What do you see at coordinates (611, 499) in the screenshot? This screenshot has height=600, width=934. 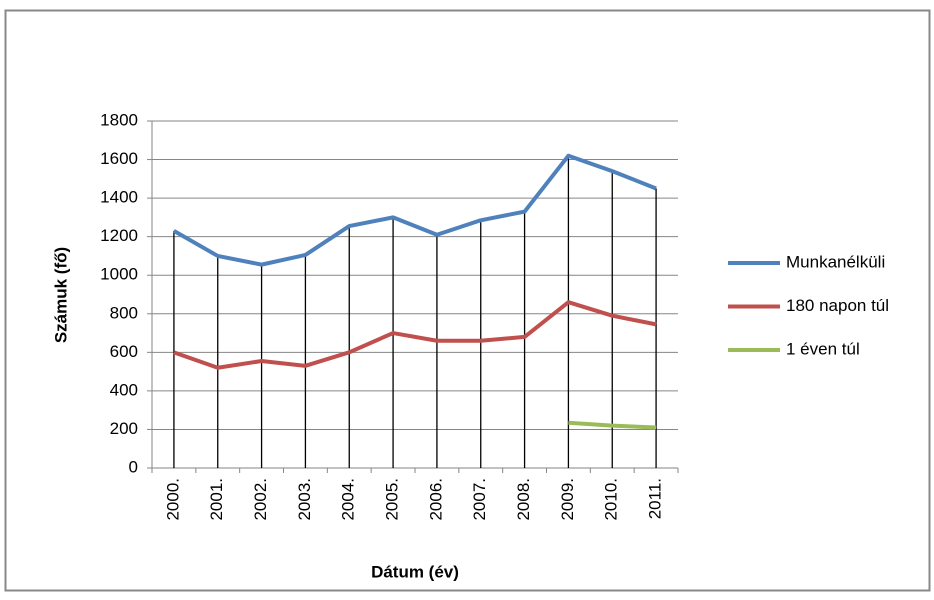 I see `x-tick-label: 2010.` at bounding box center [611, 499].